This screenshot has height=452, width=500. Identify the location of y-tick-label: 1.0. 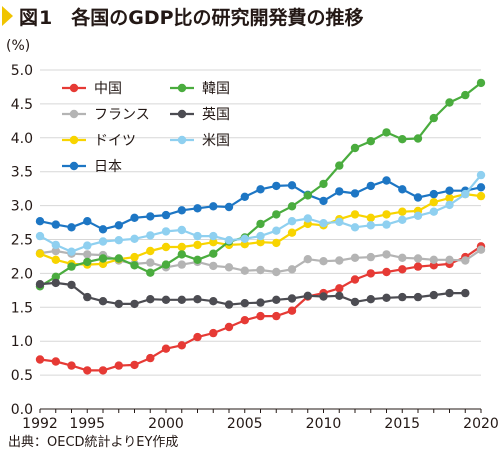
(22, 342).